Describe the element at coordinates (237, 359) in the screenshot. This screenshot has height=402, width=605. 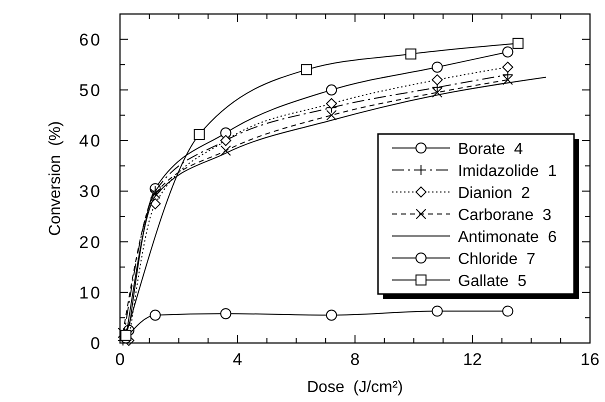
I see `x-tick-label: 4` at that location.